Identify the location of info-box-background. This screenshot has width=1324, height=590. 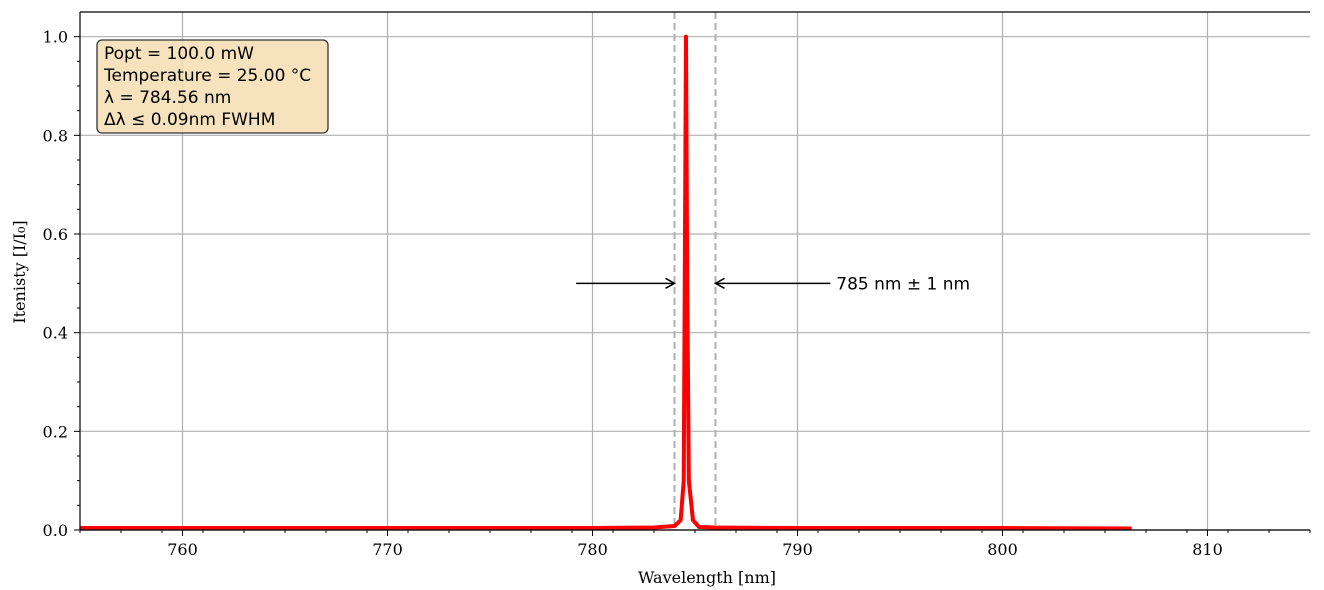
(212, 86).